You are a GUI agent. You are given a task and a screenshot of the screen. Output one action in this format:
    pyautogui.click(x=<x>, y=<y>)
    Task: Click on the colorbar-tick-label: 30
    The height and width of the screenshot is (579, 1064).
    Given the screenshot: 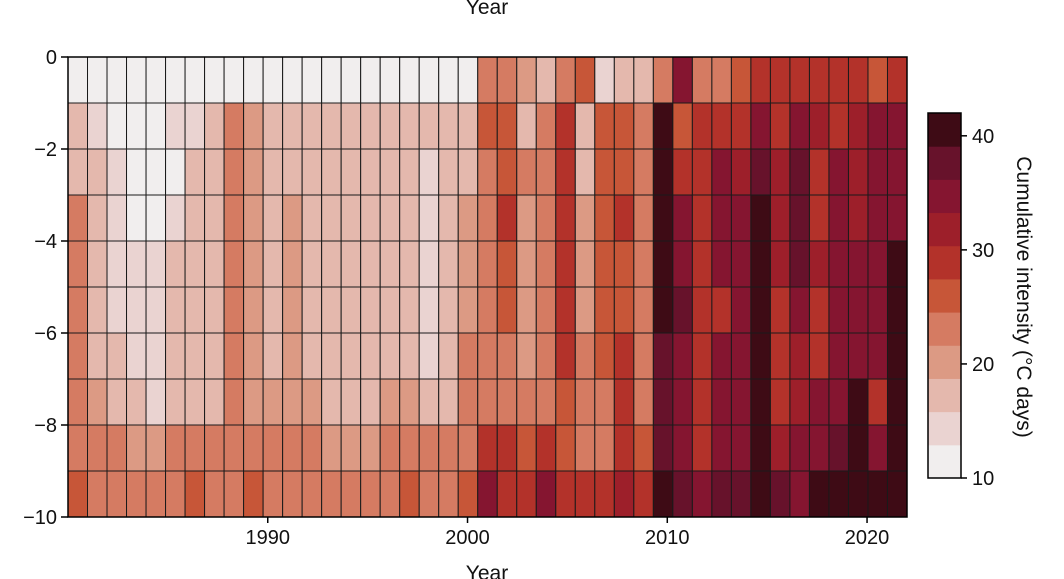 What is the action you would take?
    pyautogui.click(x=983, y=251)
    